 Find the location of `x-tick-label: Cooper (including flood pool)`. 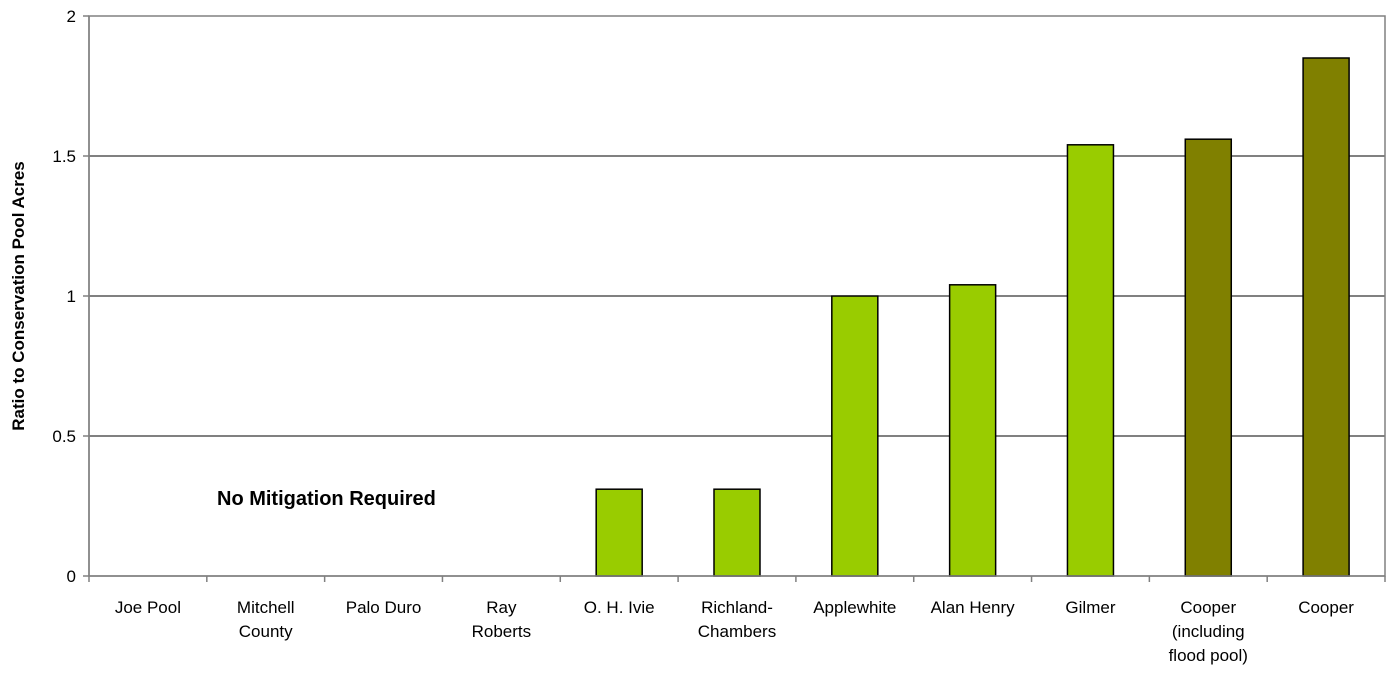

x-tick-label: Cooper (including flood pool) is located at coordinates (1208, 631).